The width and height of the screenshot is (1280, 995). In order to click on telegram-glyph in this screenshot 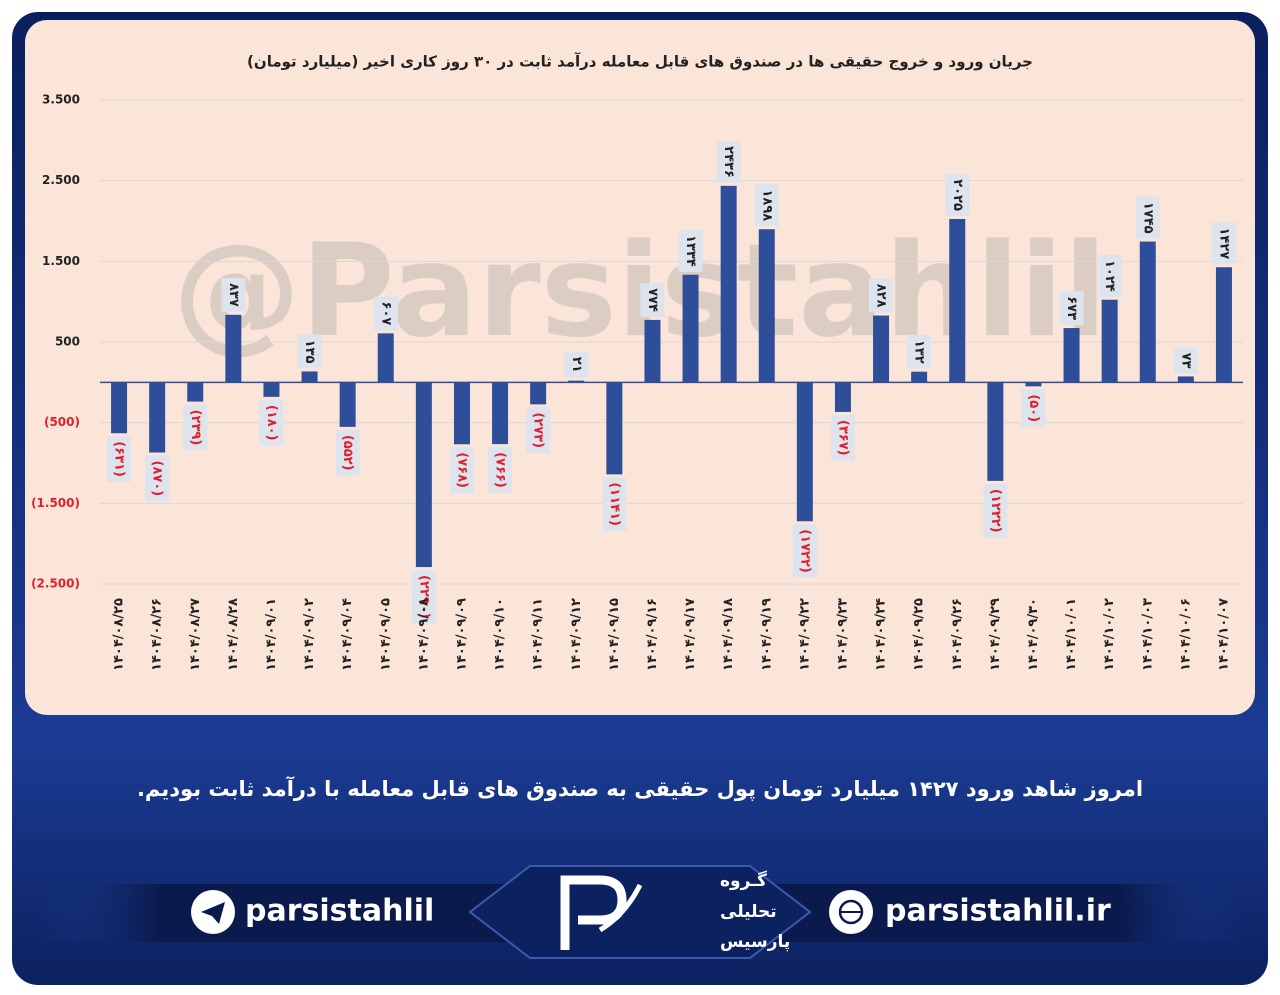, I will do `click(213, 913)`.